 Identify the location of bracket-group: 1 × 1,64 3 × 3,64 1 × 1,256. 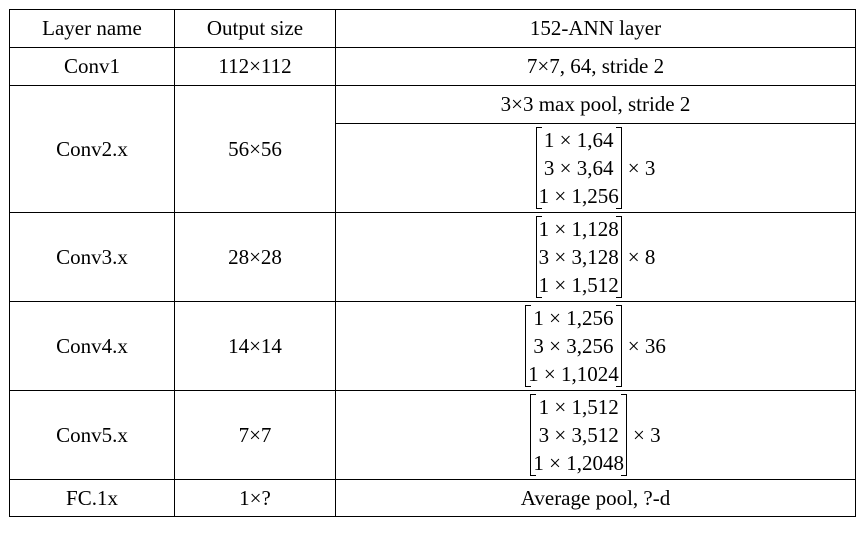
(578, 168).